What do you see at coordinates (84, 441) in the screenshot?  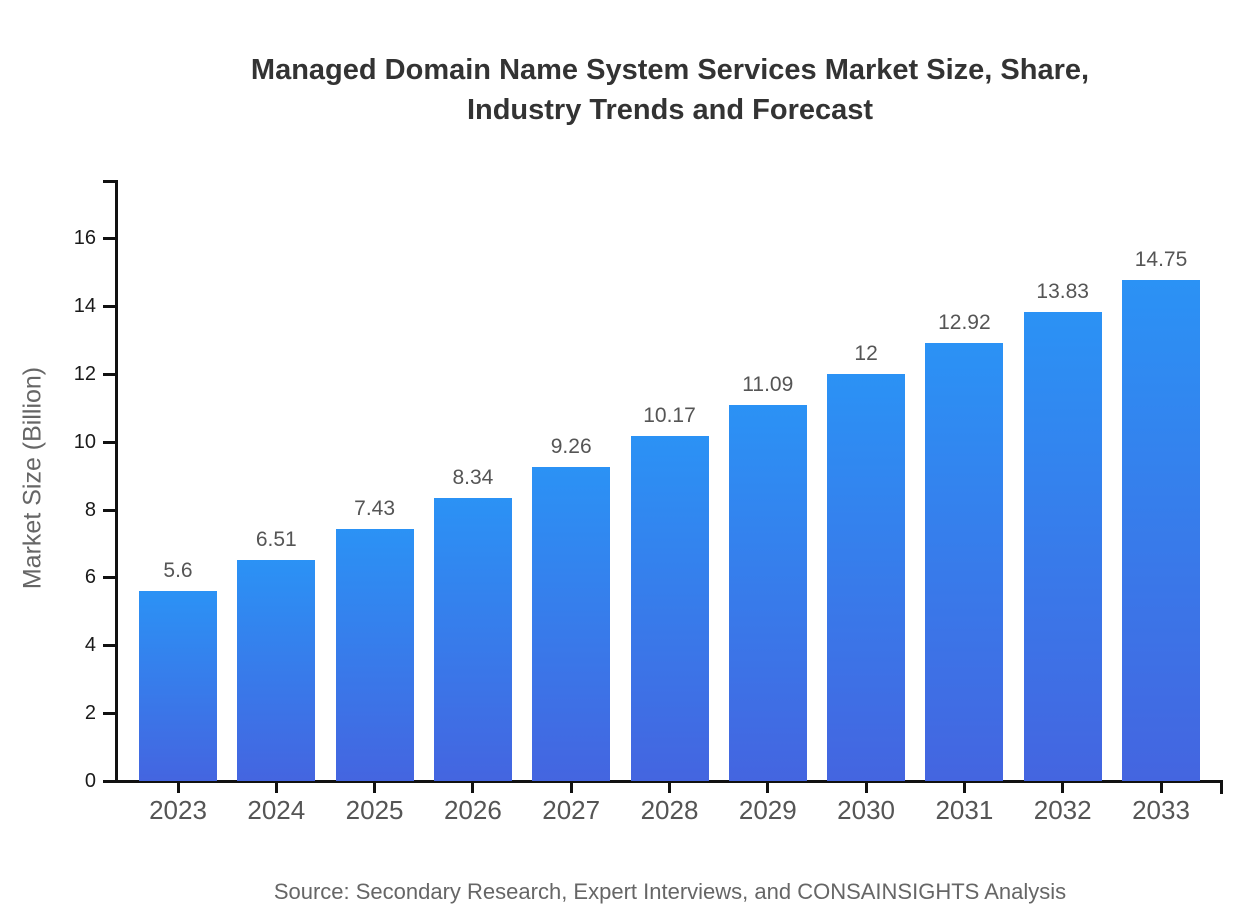 I see `y-tick-label: 10` at bounding box center [84, 441].